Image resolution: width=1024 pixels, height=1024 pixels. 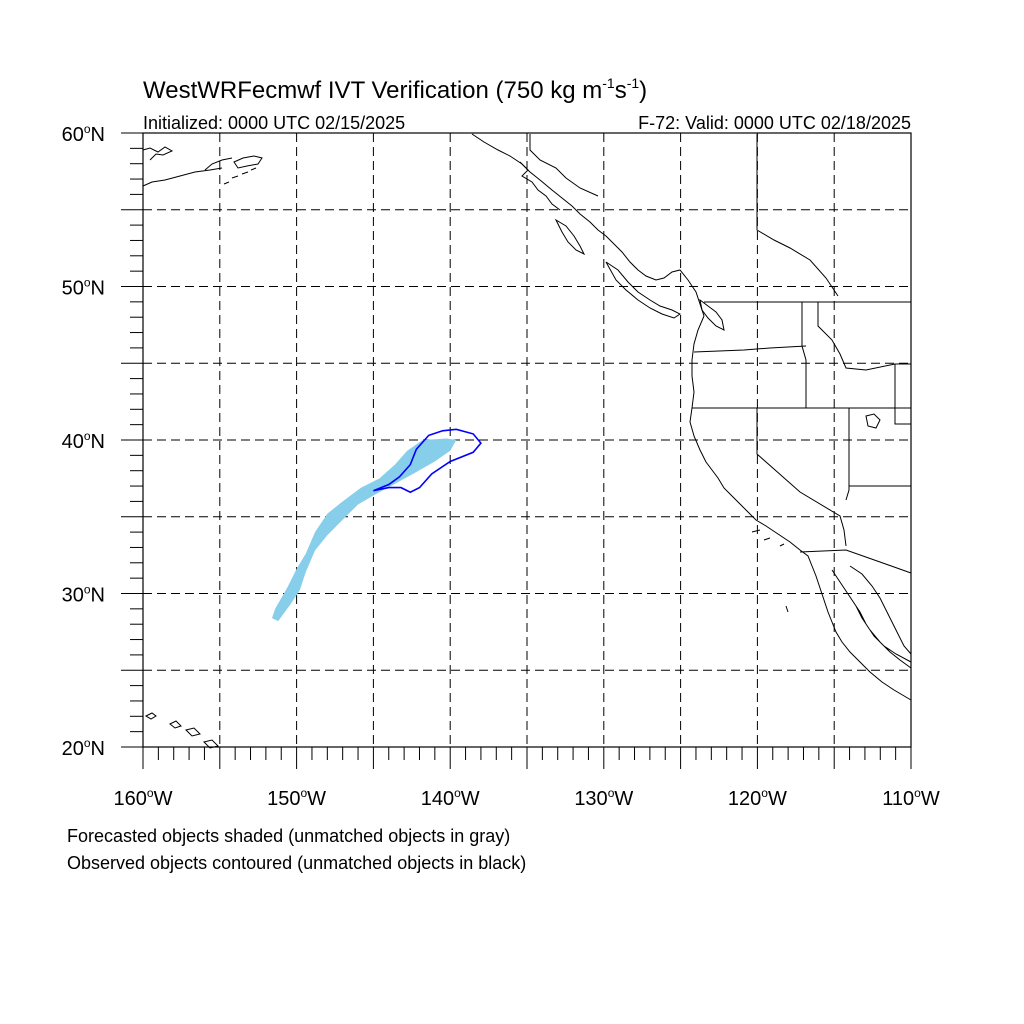 I want to click on great-salt-lake, so click(x=873, y=421).